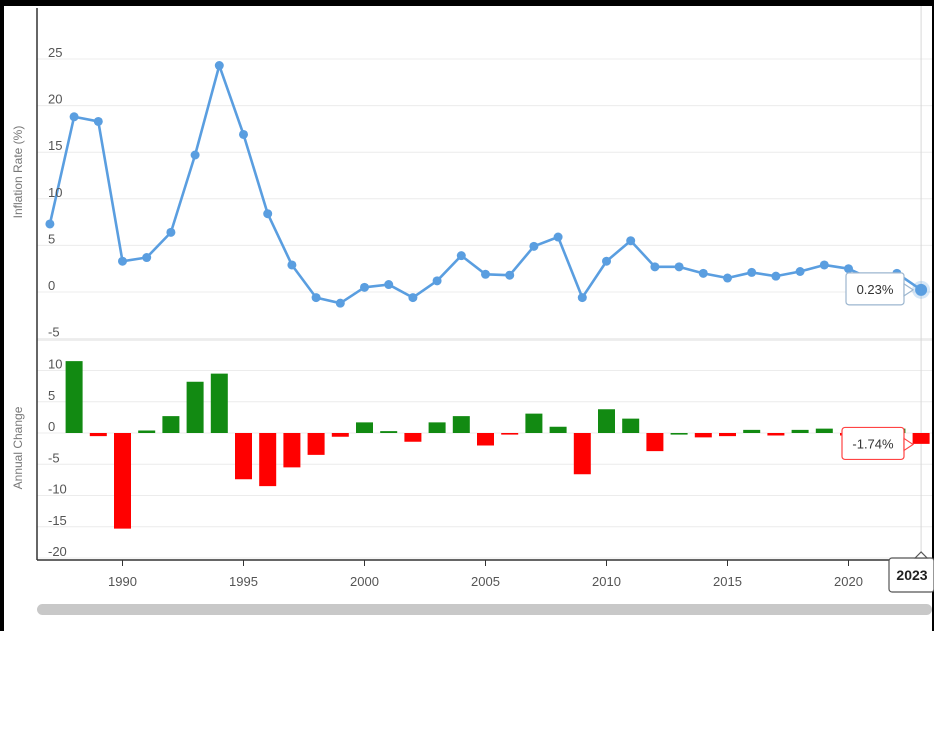  I want to click on horizontal-scrollbar, so click(484, 609).